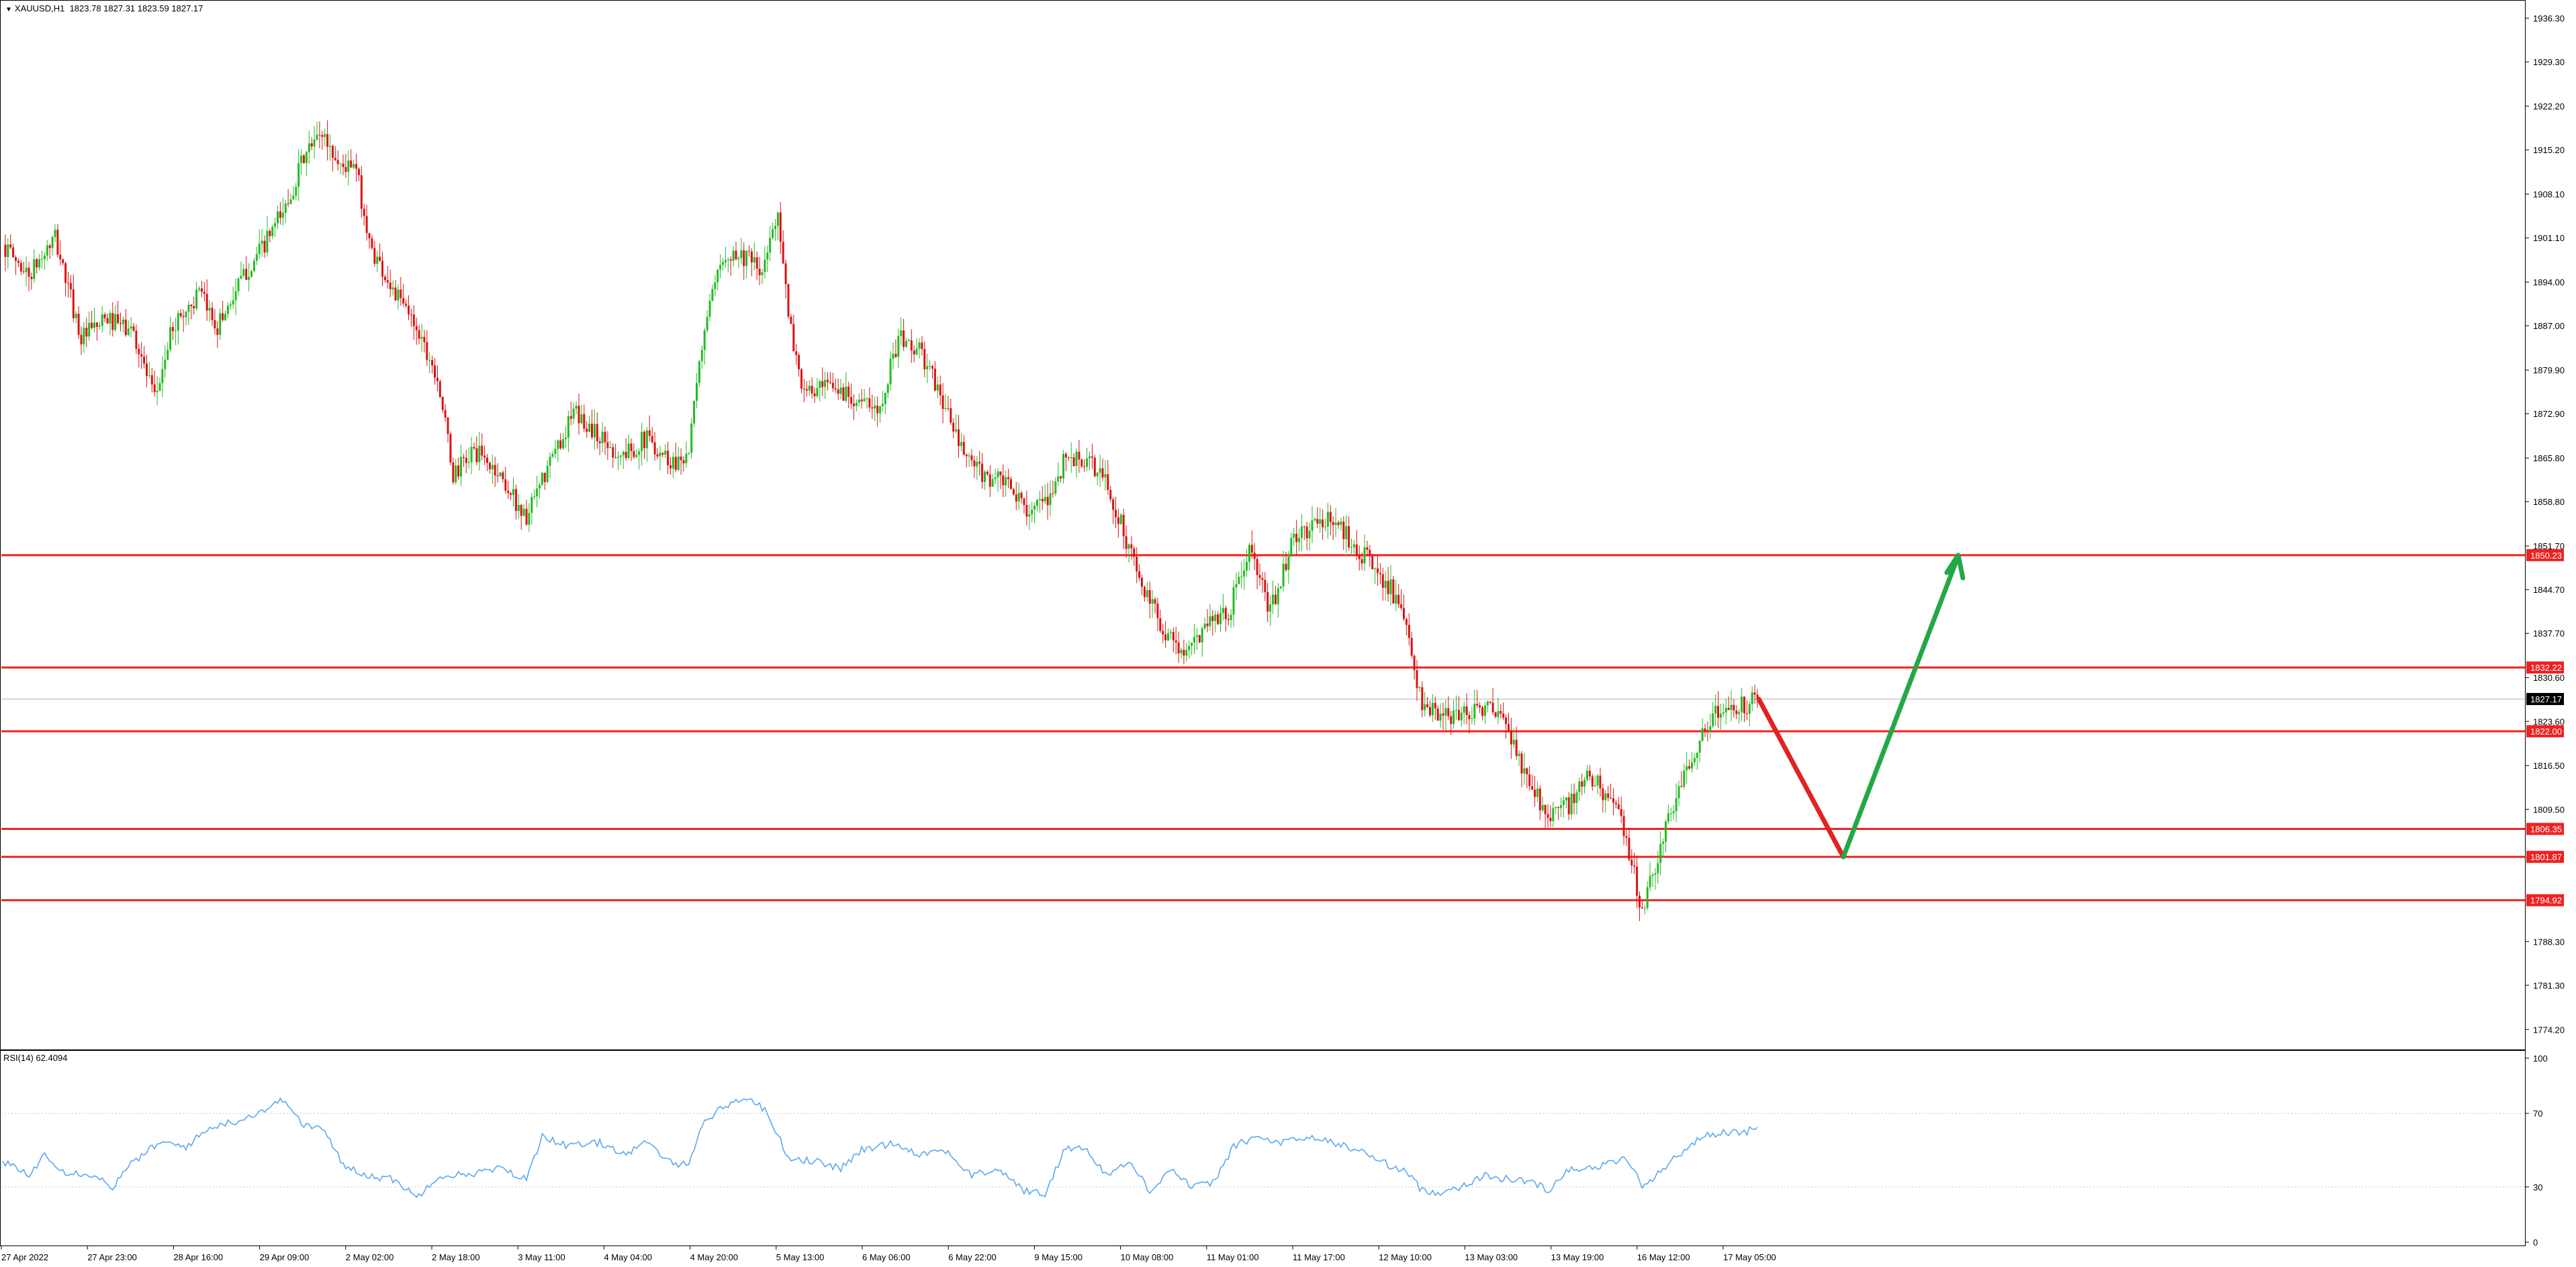 The width and height of the screenshot is (2576, 1267). Describe the element at coordinates (8, 9) in the screenshot. I see `dropdown-triangle-icon: ▼` at that location.